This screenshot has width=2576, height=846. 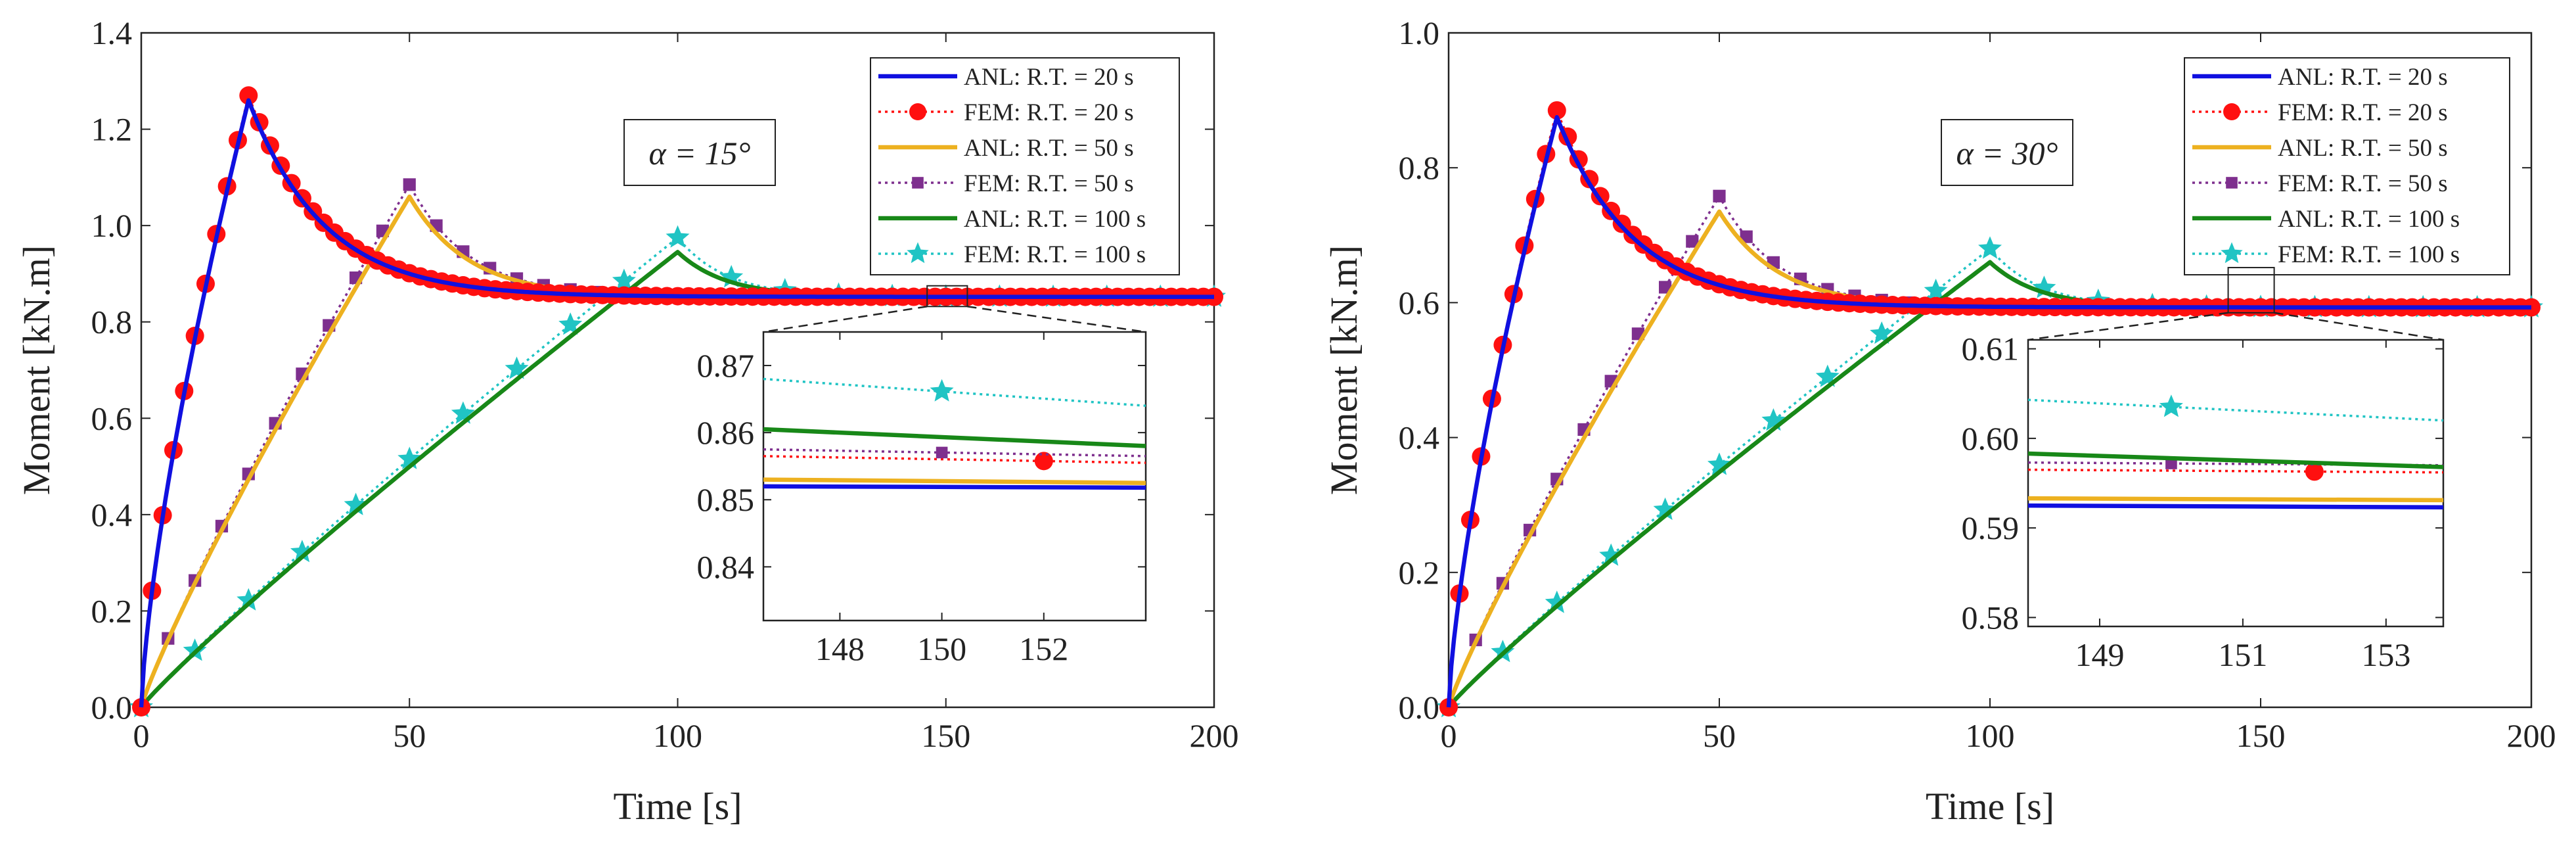 What do you see at coordinates (112, 129) in the screenshot?
I see `y-tick-label: 1.2` at bounding box center [112, 129].